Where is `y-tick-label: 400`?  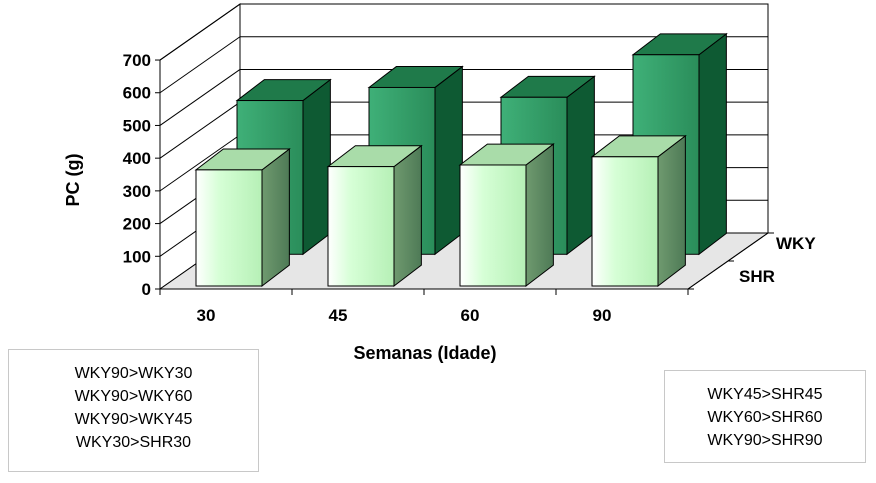 y-tick-label: 400 is located at coordinates (137, 158).